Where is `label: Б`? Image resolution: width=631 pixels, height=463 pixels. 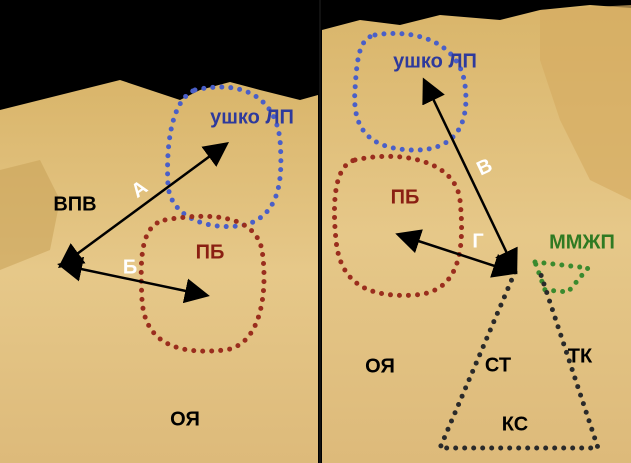
label: Б is located at coordinates (130, 267).